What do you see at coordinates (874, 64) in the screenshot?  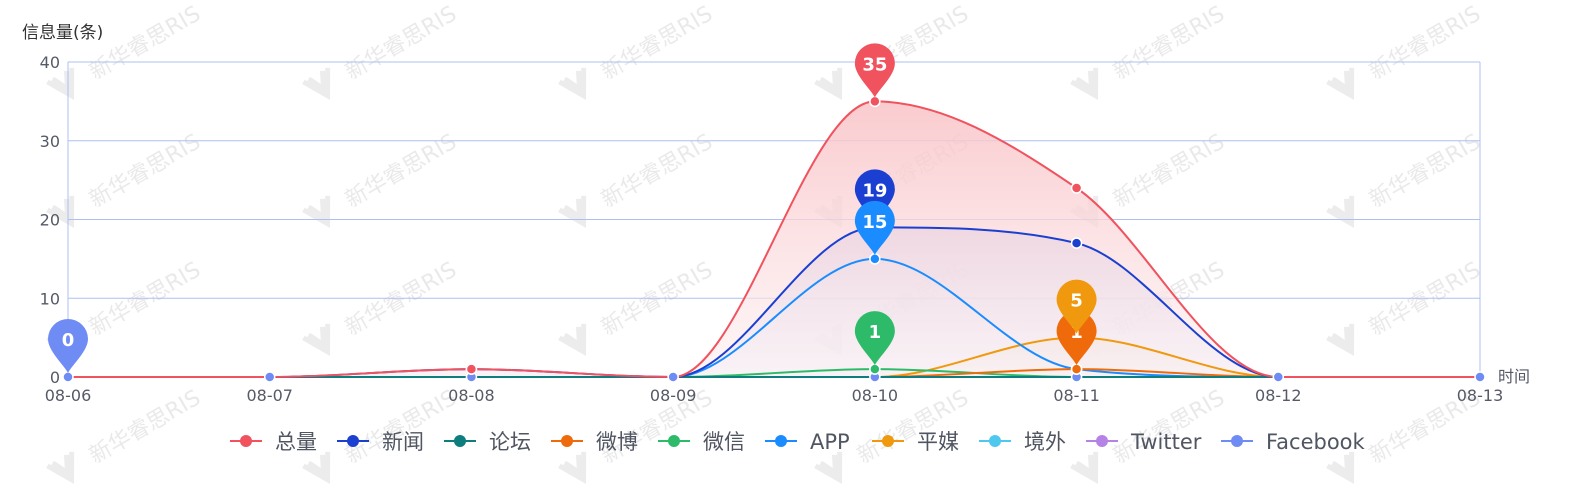 I see `pin-label: 35` at bounding box center [874, 64].